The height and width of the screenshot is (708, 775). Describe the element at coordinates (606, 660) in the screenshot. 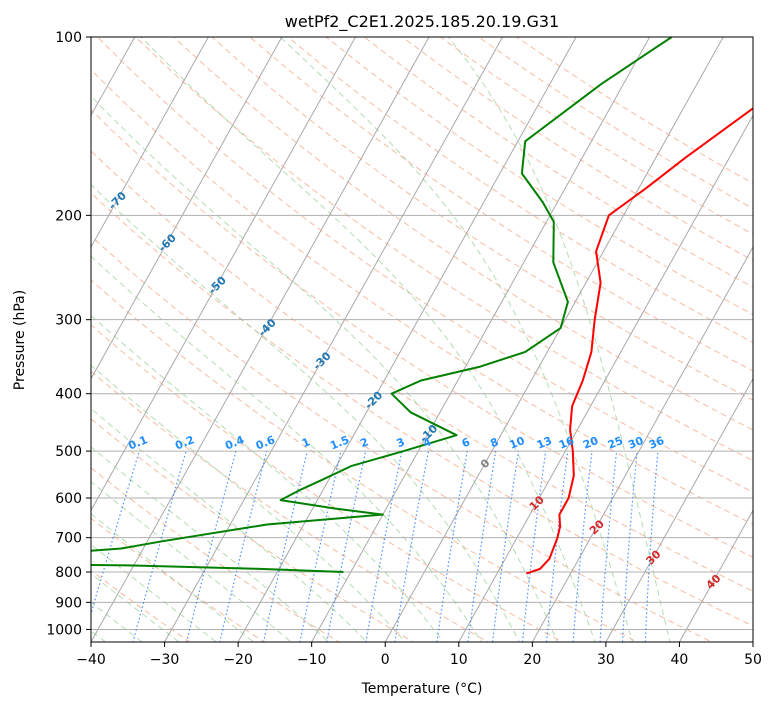

I see `x-tick-label: 30` at that location.